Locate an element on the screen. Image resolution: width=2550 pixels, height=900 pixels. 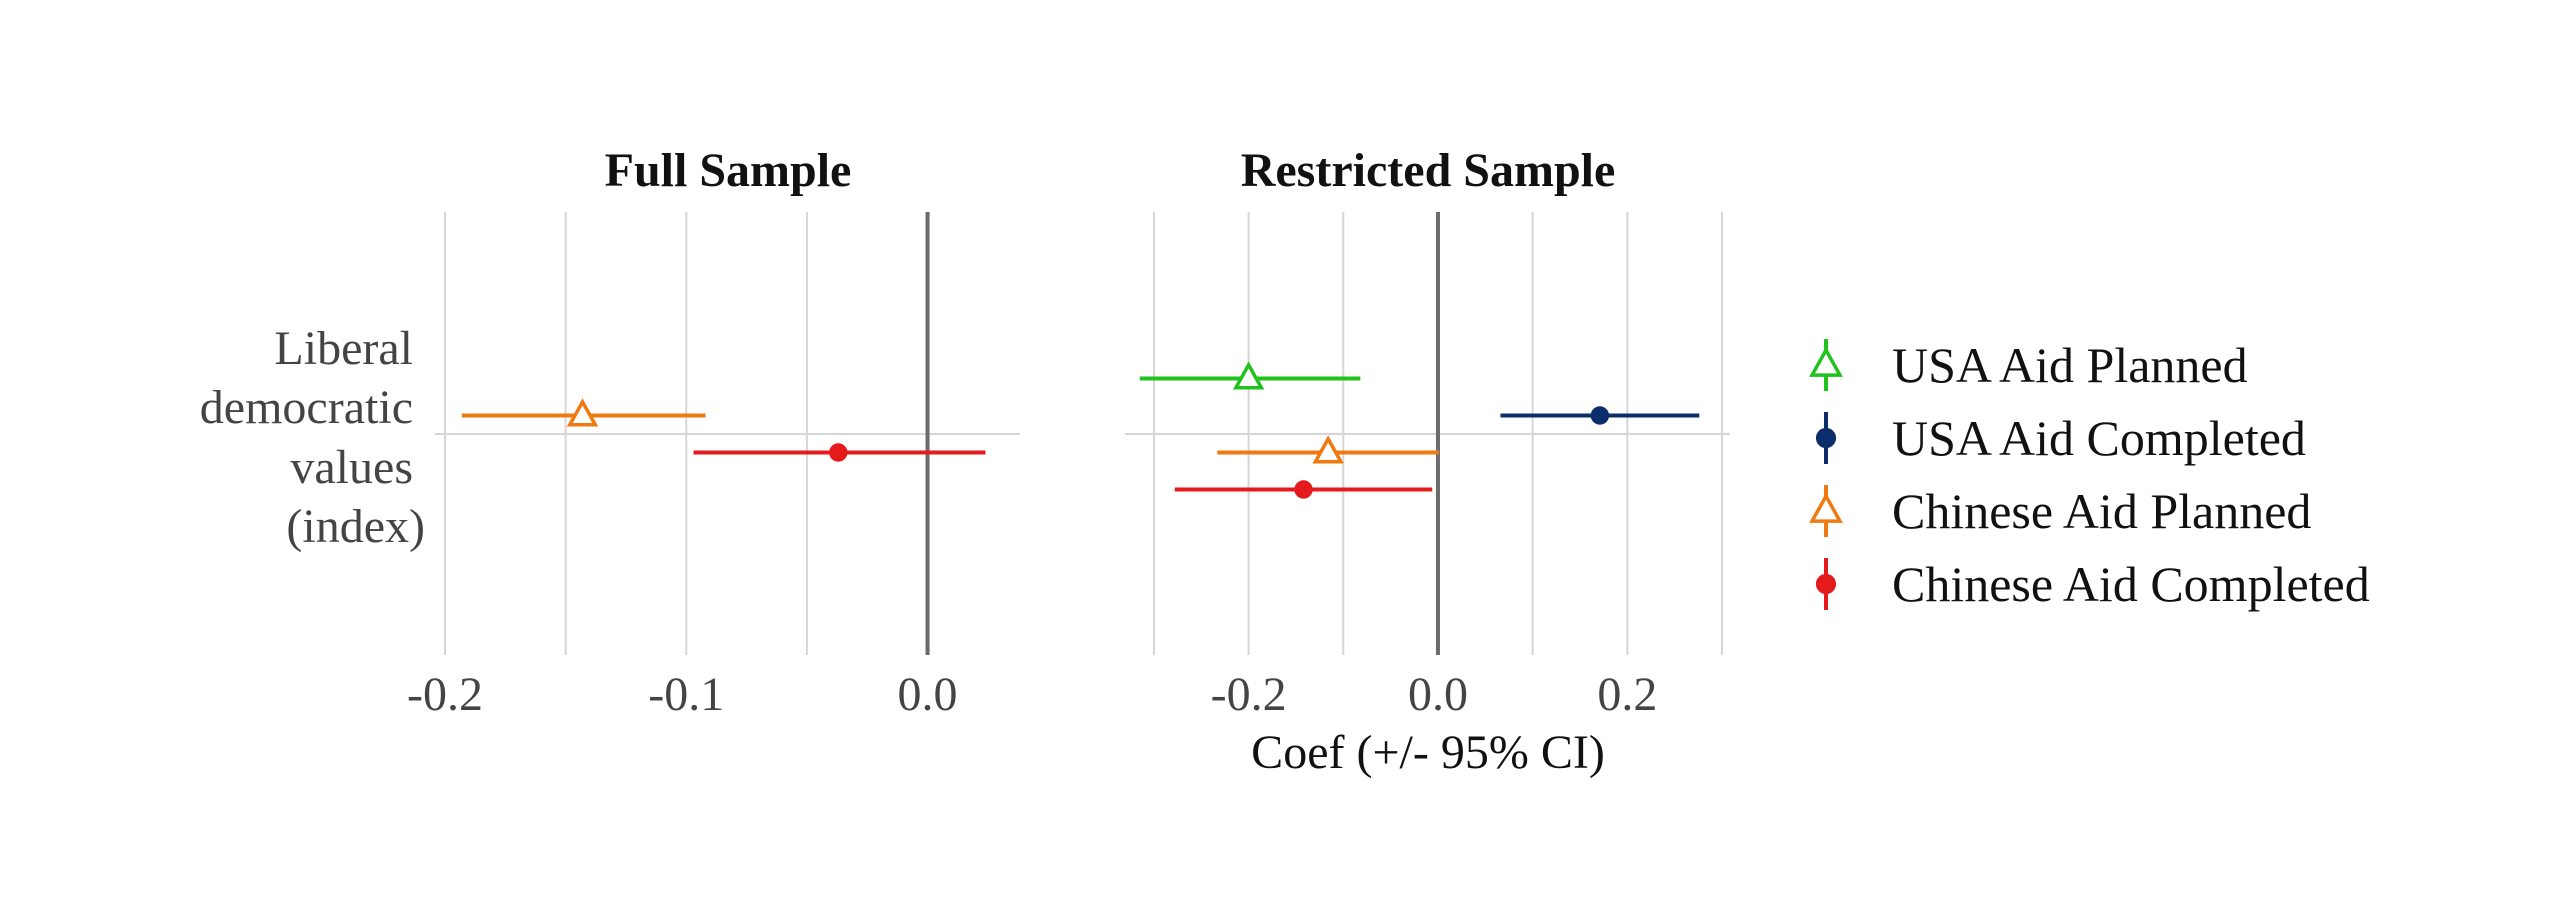
x-tick-label-restricted-sample-0p2: 0.2 is located at coordinates (1627, 694).